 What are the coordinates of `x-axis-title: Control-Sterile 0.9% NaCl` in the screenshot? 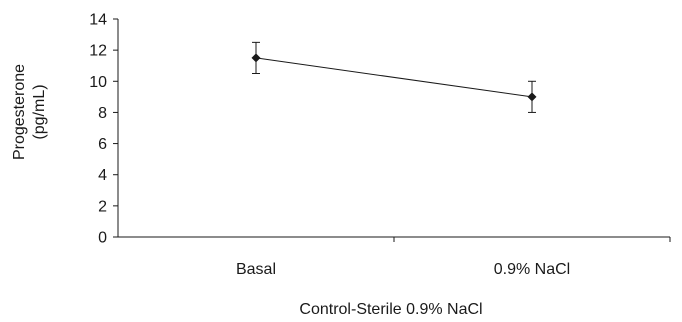 It's located at (390, 309).